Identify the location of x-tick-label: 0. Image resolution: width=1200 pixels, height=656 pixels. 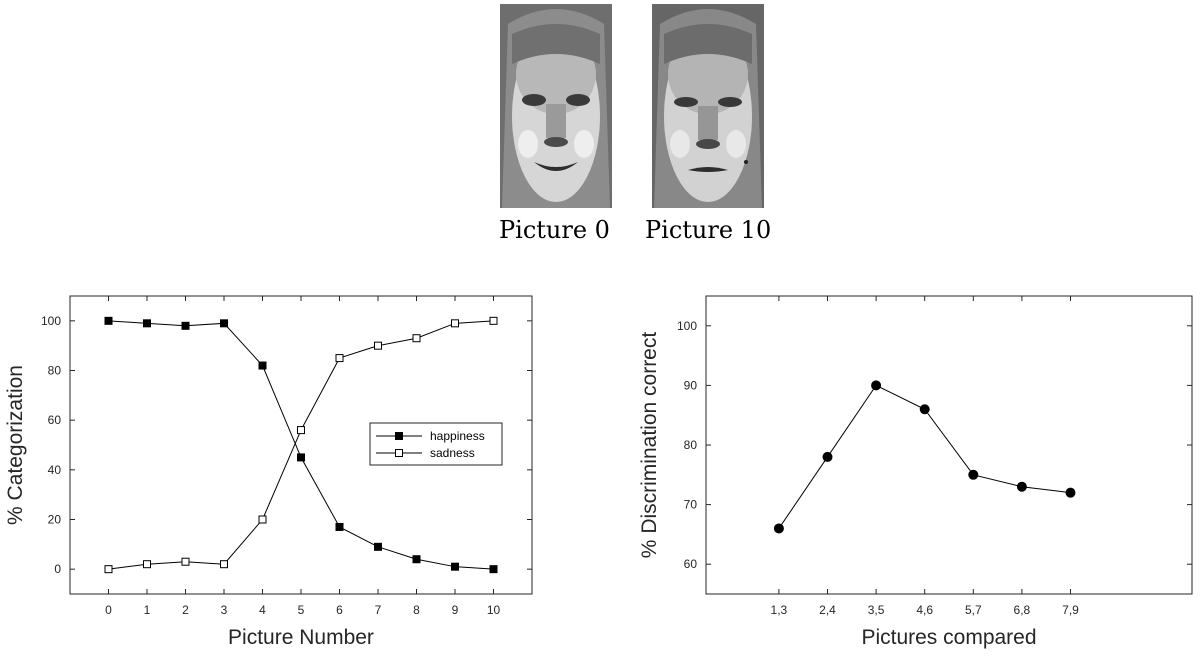
(108, 610).